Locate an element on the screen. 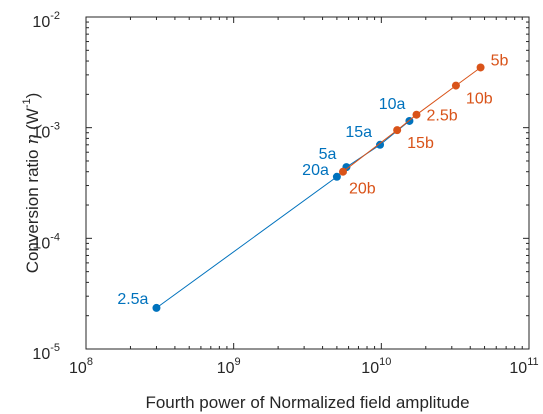 This screenshot has height=414, width=543. x-tick-label: 10¹¹ is located at coordinates (523, 366).